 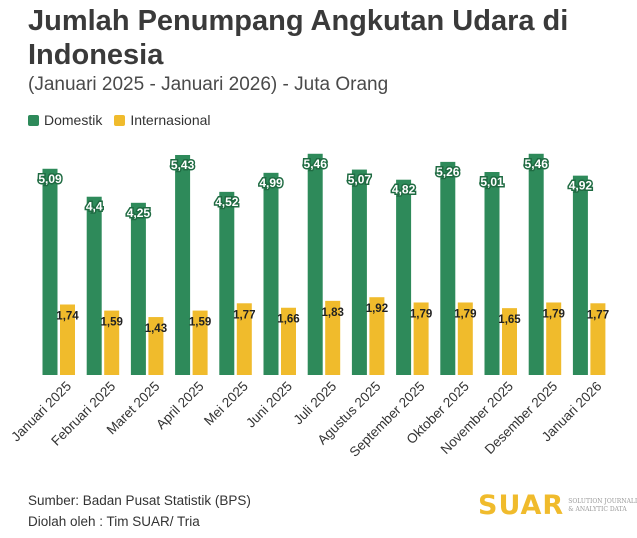 What do you see at coordinates (33, 120) in the screenshot?
I see `legend-swatch-domestik` at bounding box center [33, 120].